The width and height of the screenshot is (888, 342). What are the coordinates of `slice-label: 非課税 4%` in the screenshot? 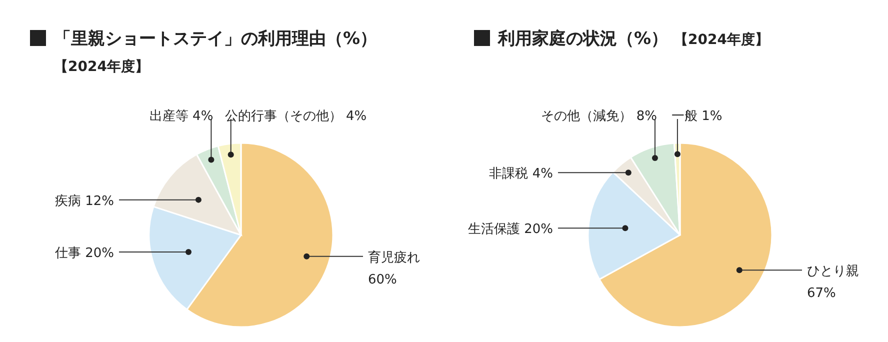 It's located at (521, 174).